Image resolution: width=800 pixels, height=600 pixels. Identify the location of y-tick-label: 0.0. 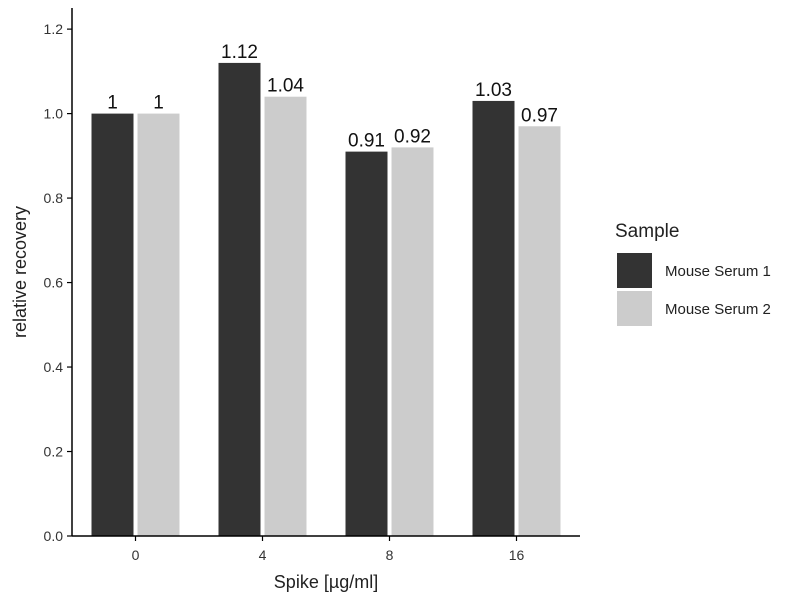
(54, 536).